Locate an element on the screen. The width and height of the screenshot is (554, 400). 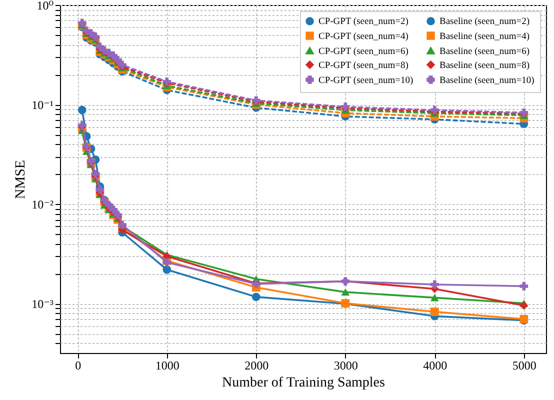
x-tick-label: 2000 is located at coordinates (256, 365).